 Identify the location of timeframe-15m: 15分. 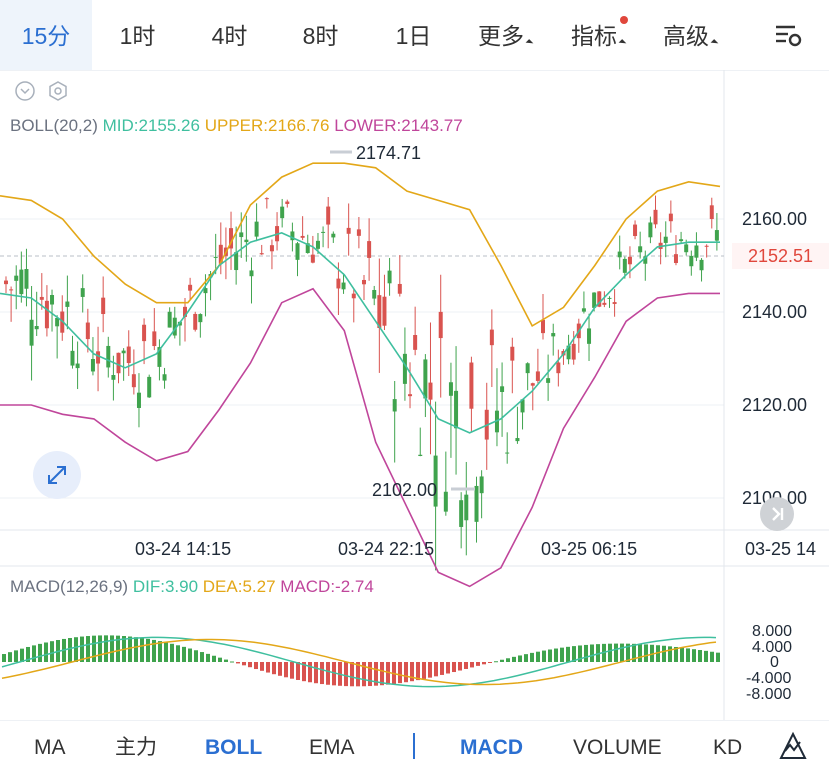
(46, 35).